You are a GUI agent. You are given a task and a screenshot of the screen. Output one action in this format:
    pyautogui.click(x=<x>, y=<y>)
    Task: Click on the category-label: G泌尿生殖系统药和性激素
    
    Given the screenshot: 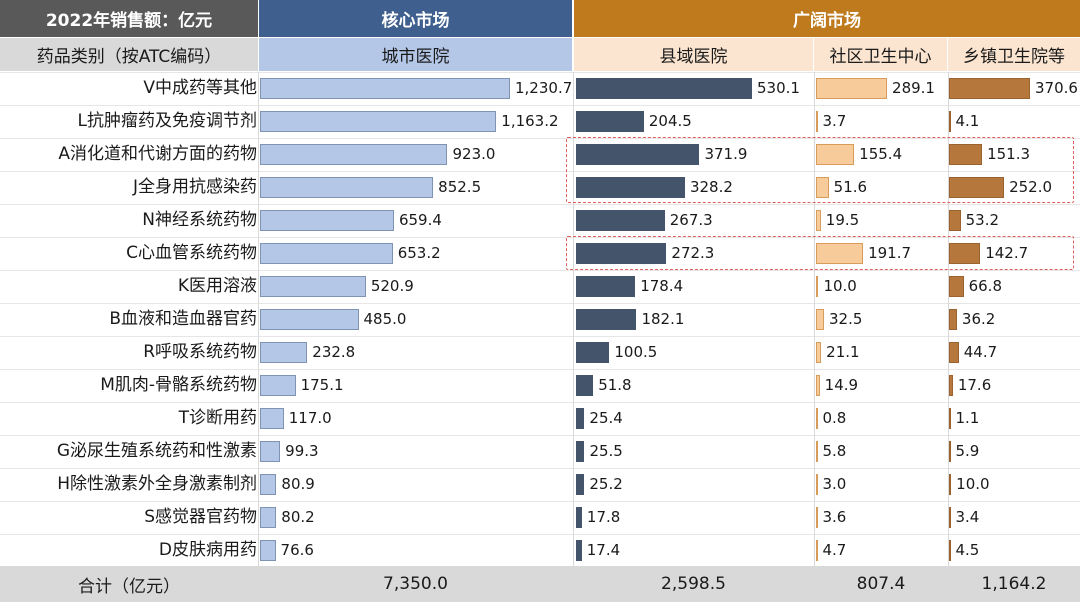 What is the action you would take?
    pyautogui.click(x=156, y=451)
    